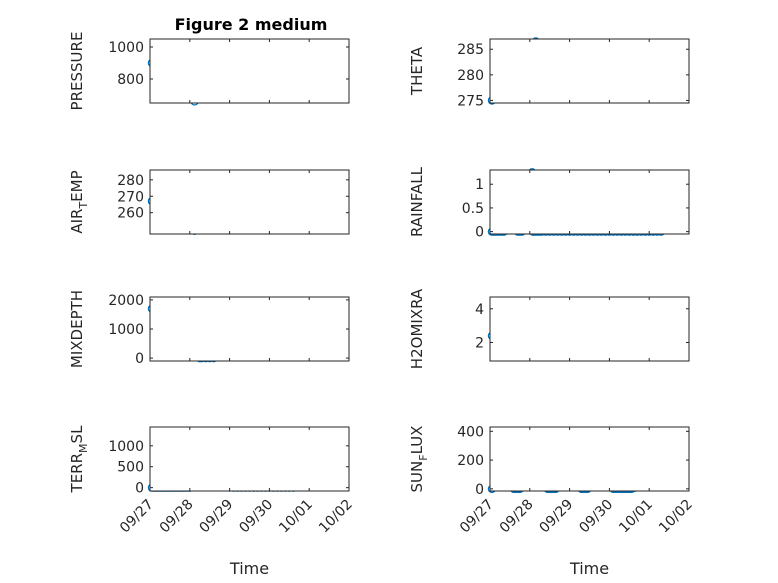  Describe the element at coordinates (130, 197) in the screenshot. I see `y-tick-label: 270` at that location.